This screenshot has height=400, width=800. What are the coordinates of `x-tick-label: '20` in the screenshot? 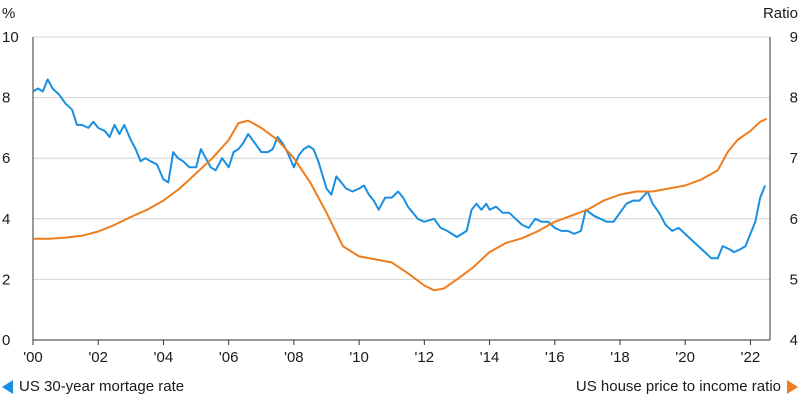 It's located at (685, 357).